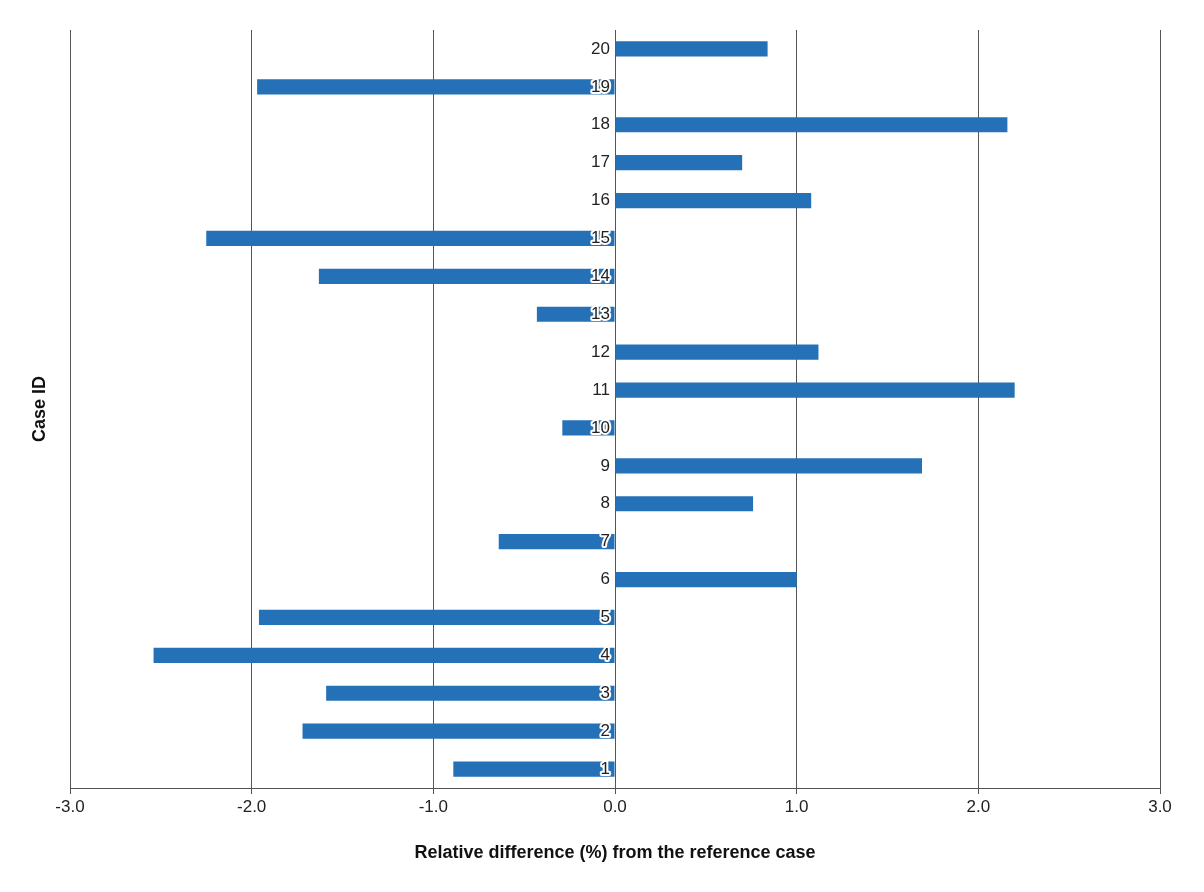 The width and height of the screenshot is (1204, 892). What do you see at coordinates (605, 655) in the screenshot?
I see `y-tick-label: 4` at bounding box center [605, 655].